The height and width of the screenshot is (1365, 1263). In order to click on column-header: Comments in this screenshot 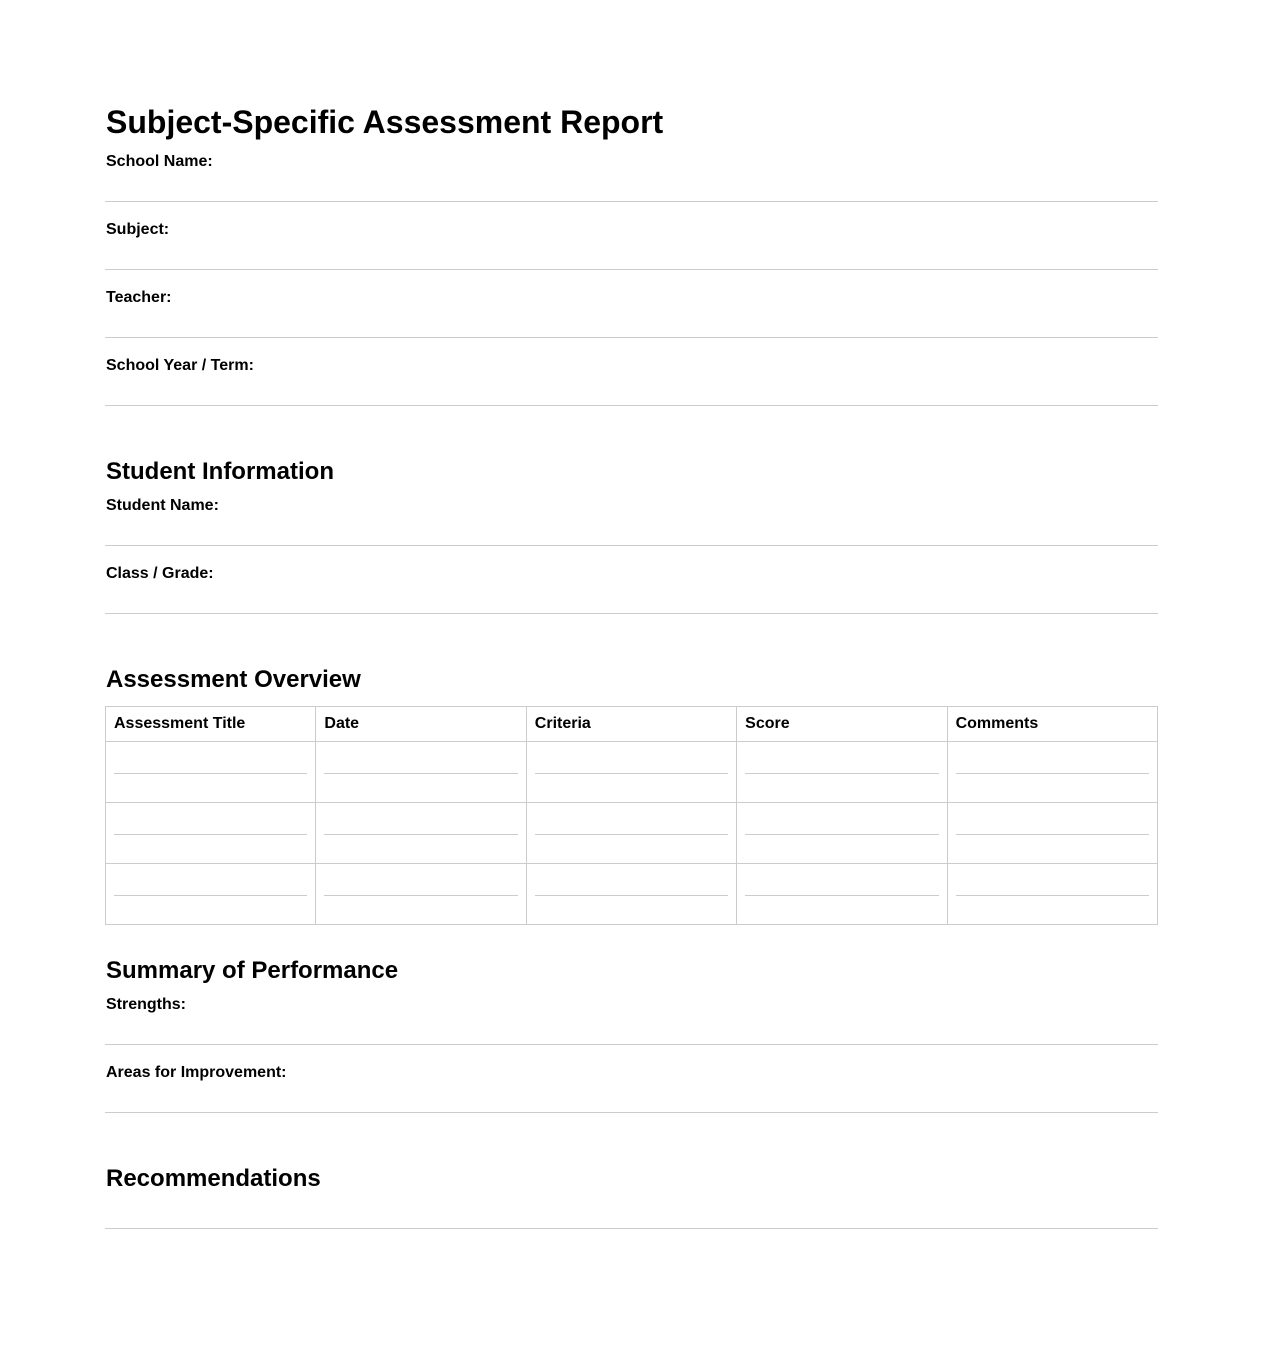, I will do `click(1052, 724)`.